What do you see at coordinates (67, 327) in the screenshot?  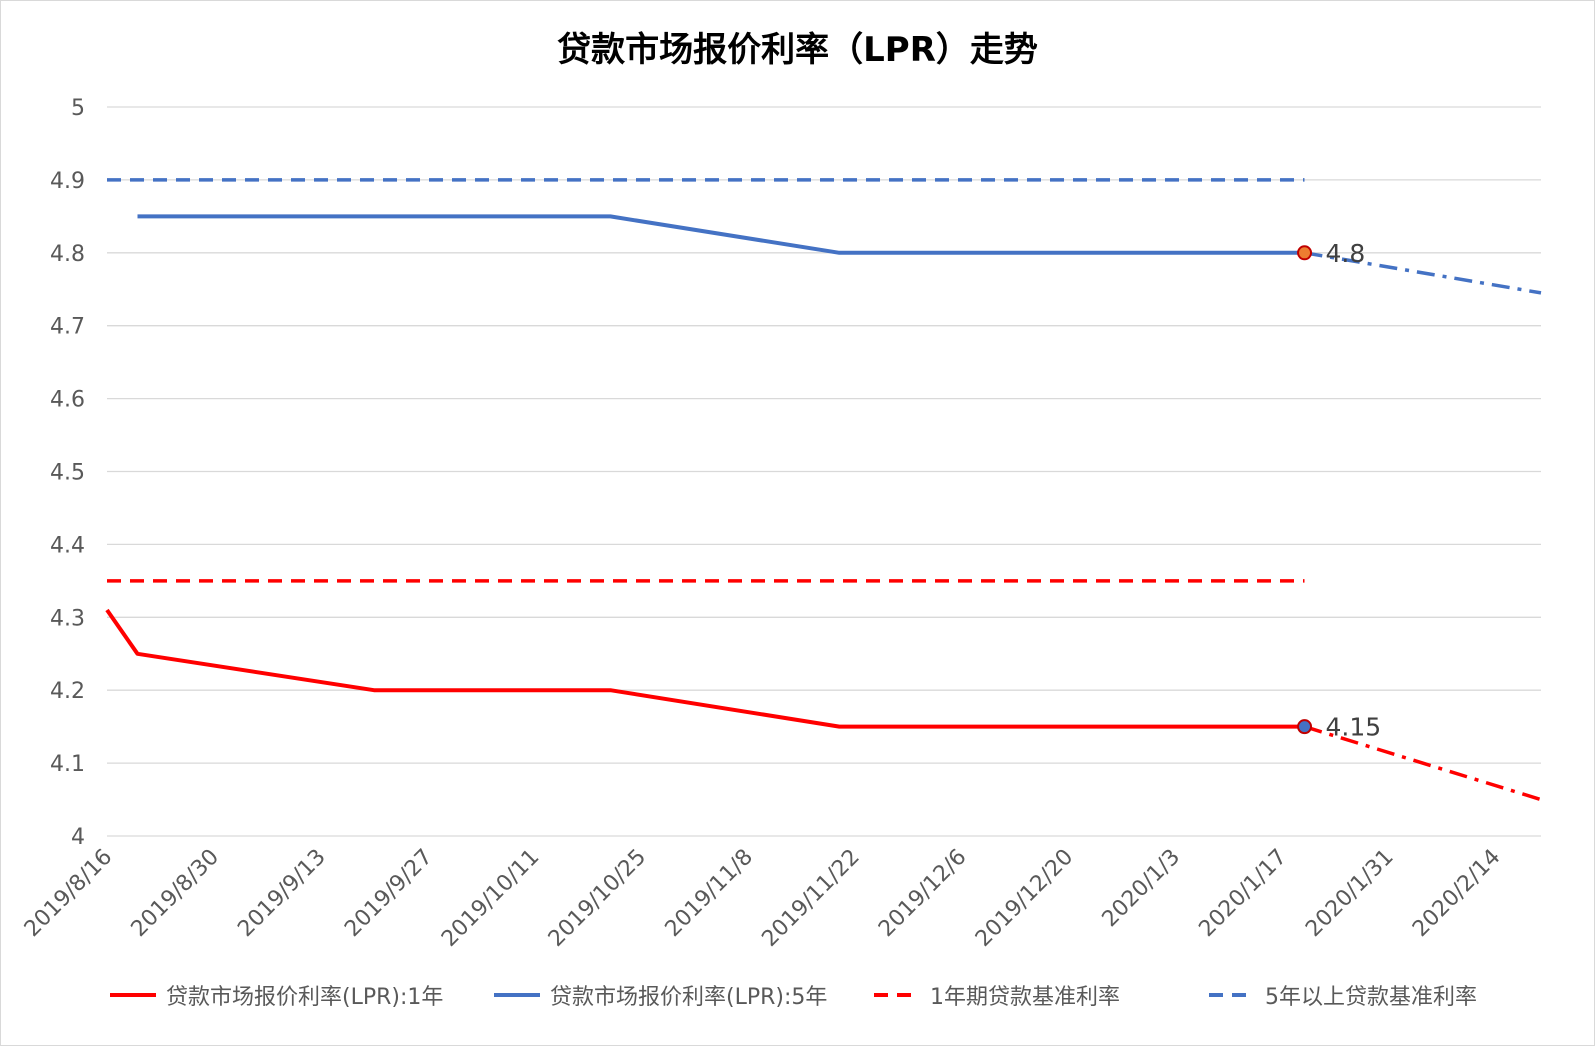 I see `y-tick-label: 4.7` at bounding box center [67, 327].